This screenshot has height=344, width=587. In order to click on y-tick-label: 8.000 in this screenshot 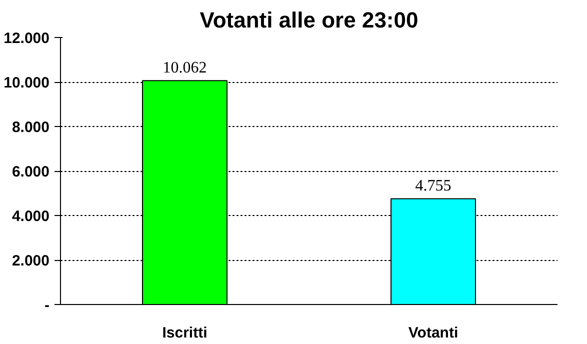, I will do `click(31, 127)`.